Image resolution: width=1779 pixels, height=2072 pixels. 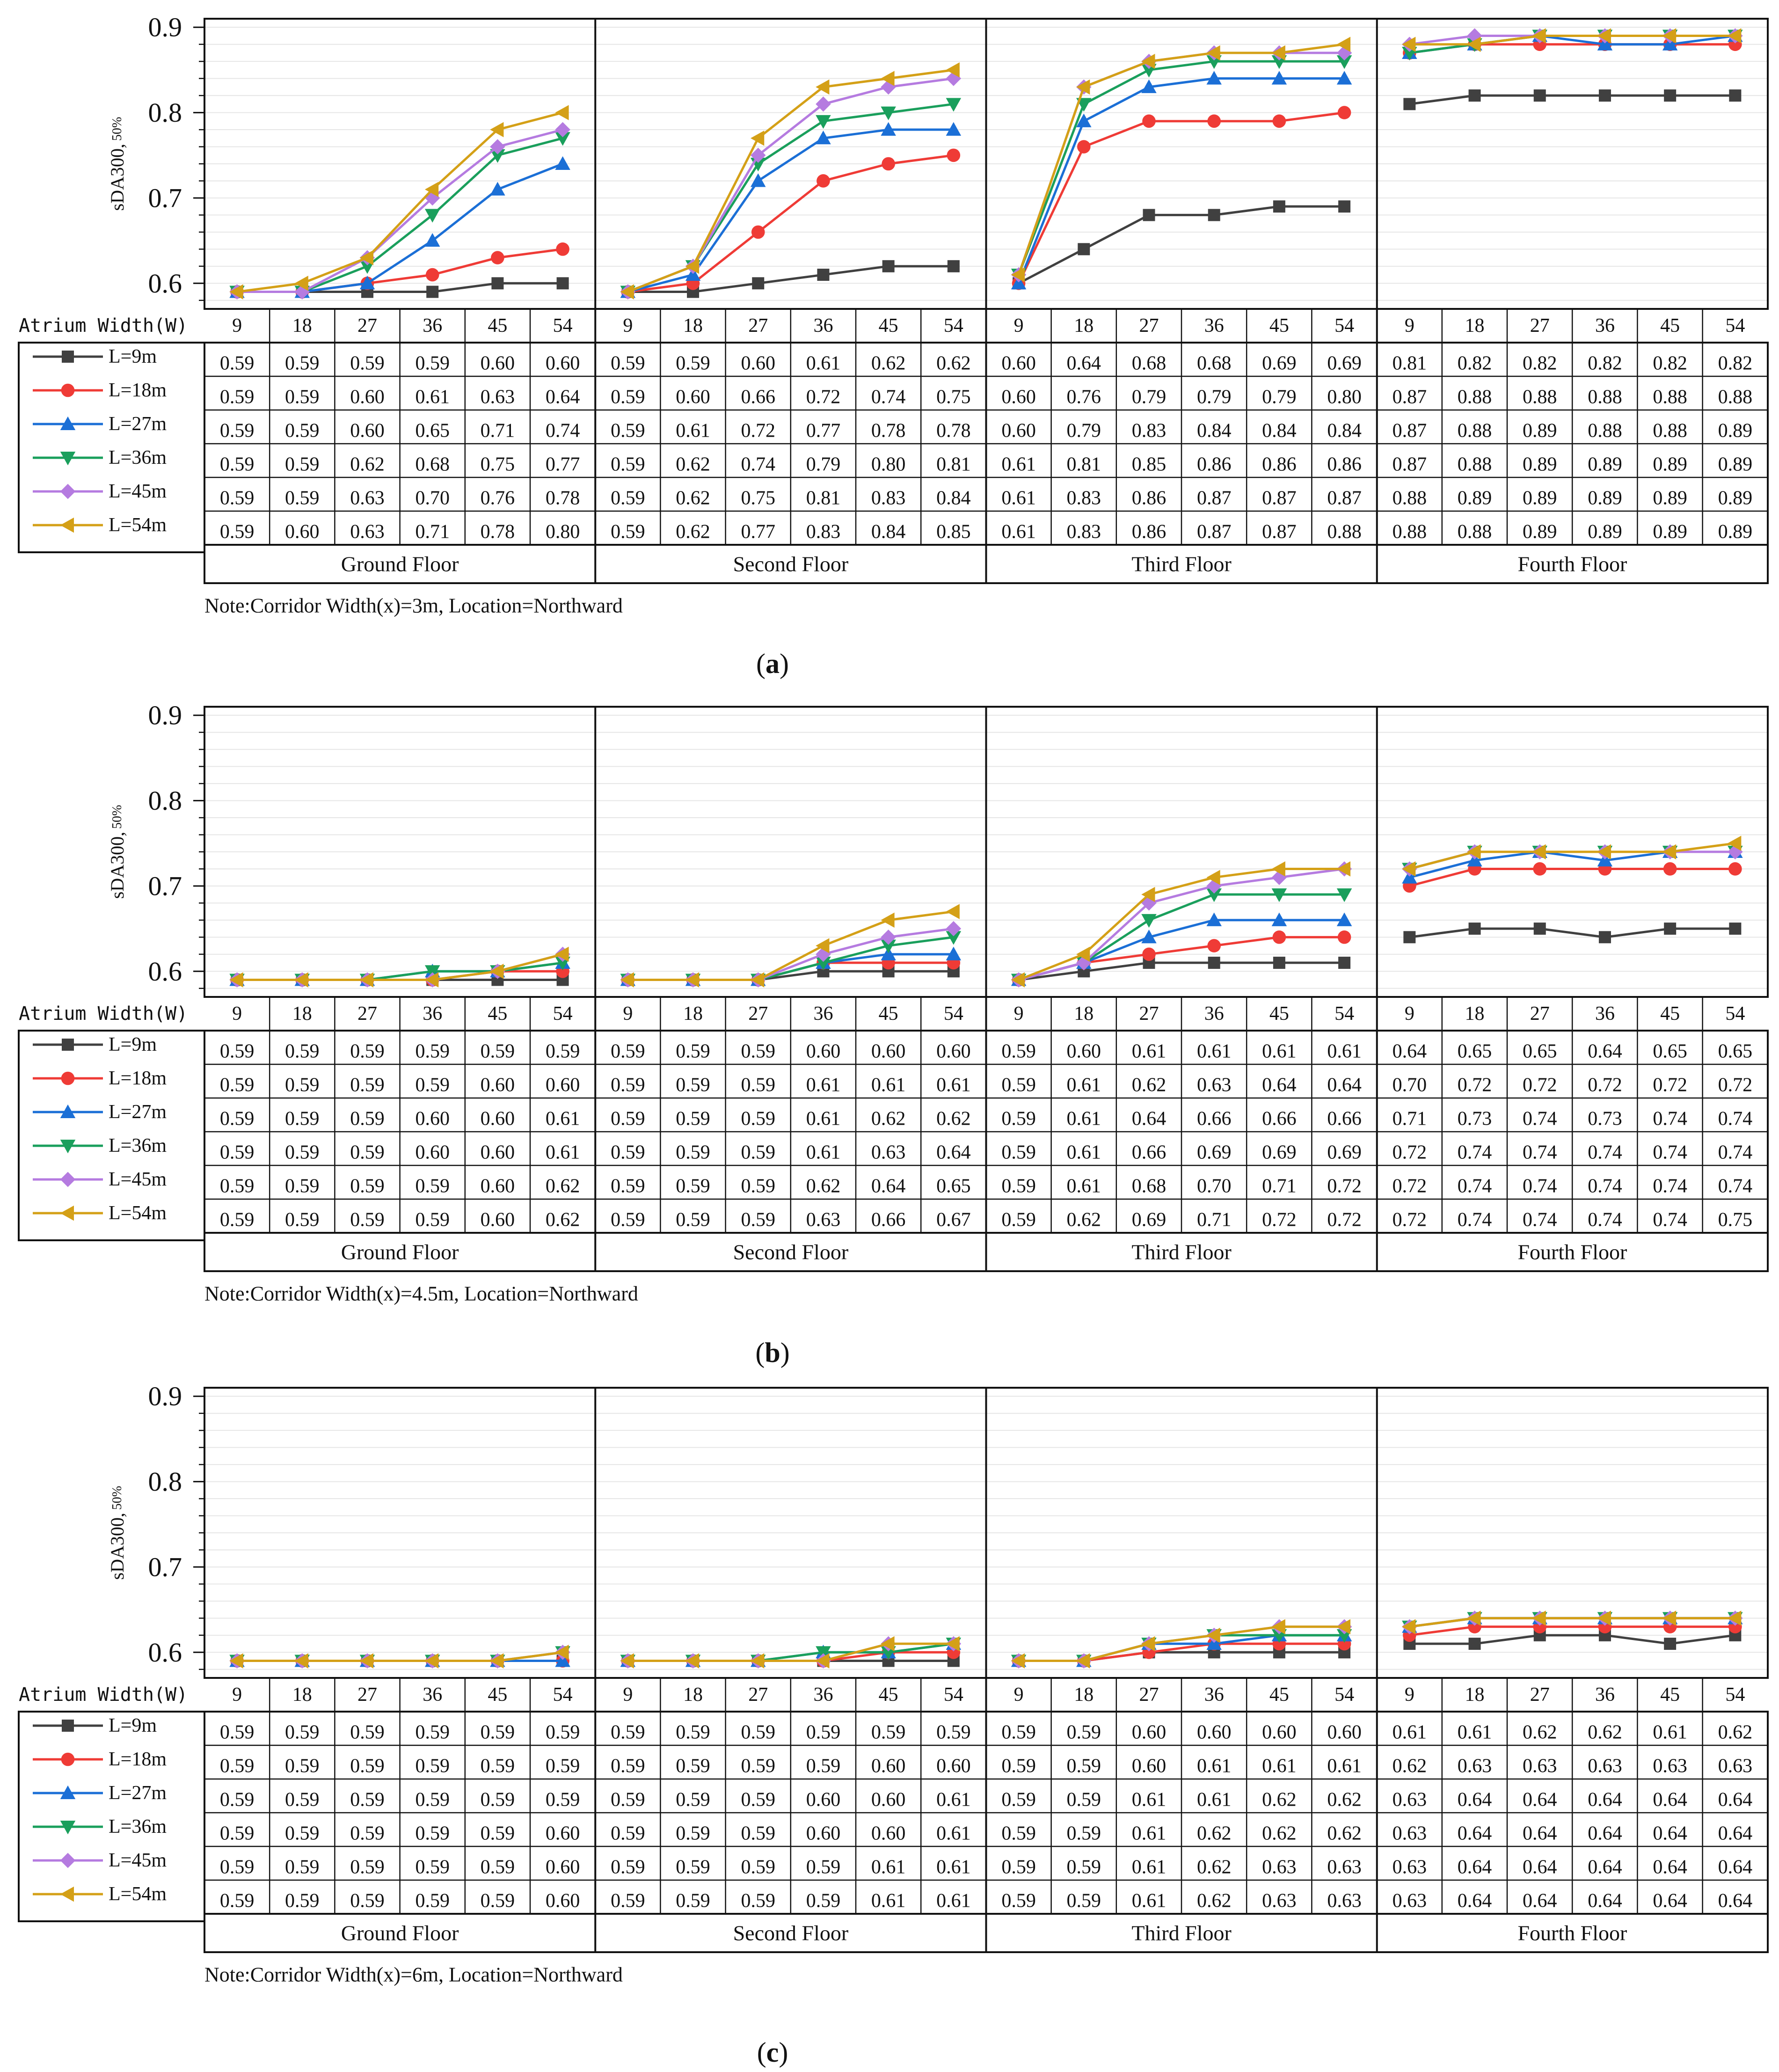 What do you see at coordinates (400, 1252) in the screenshot?
I see `floor-label: Ground Floor` at bounding box center [400, 1252].